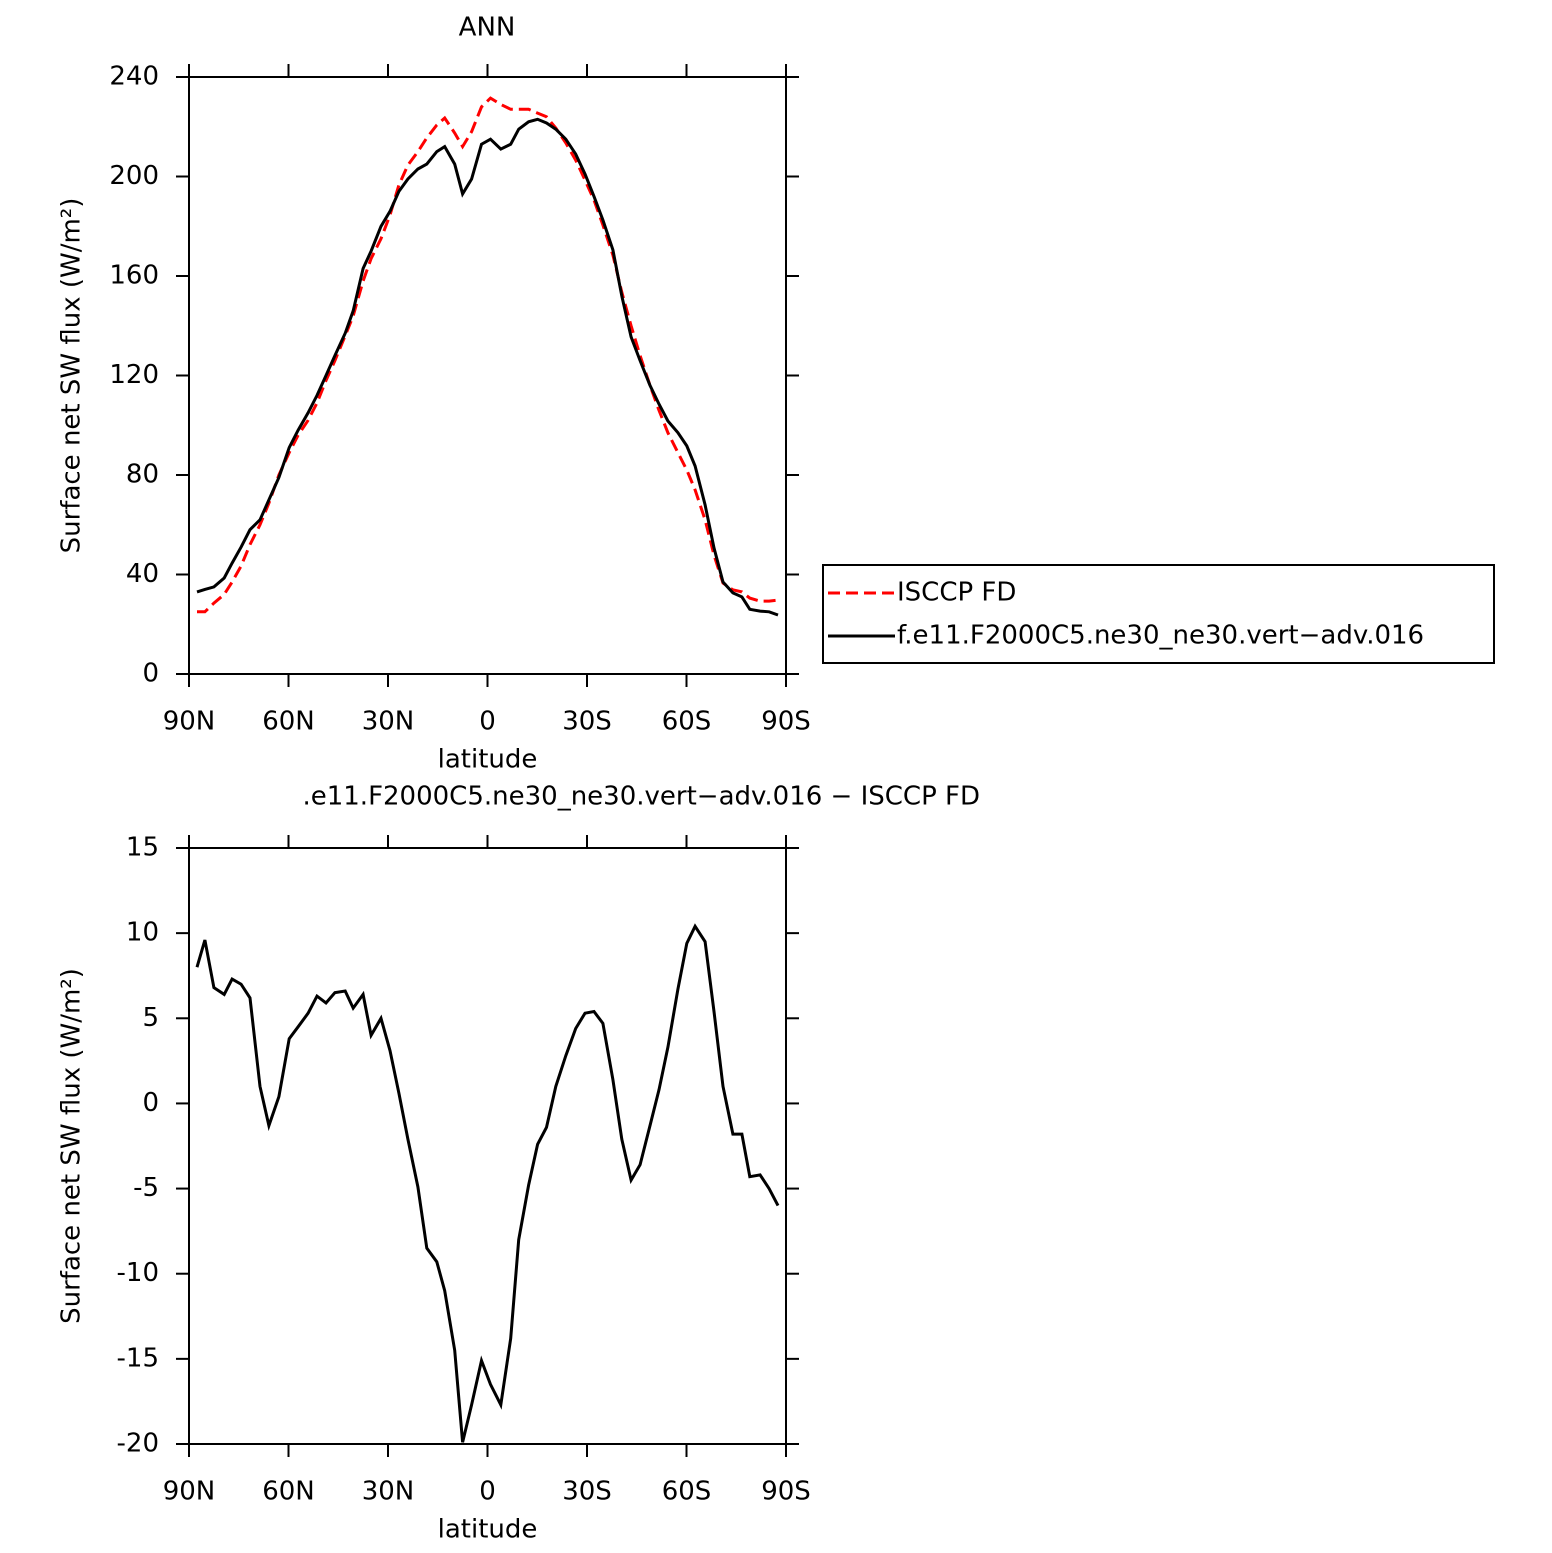  Describe the element at coordinates (138, 1358) in the screenshot. I see `y-tick-label: -15` at that location.